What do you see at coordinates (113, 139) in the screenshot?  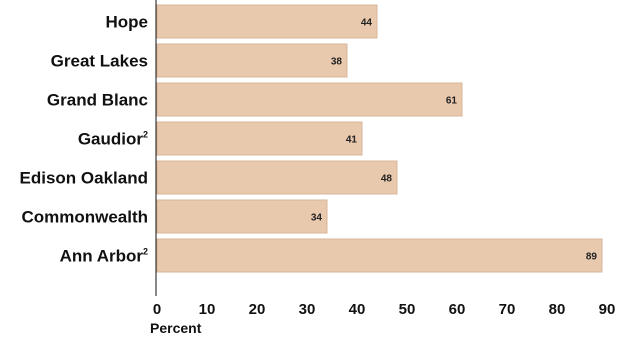 I see `category-label: Gaudior2` at bounding box center [113, 139].